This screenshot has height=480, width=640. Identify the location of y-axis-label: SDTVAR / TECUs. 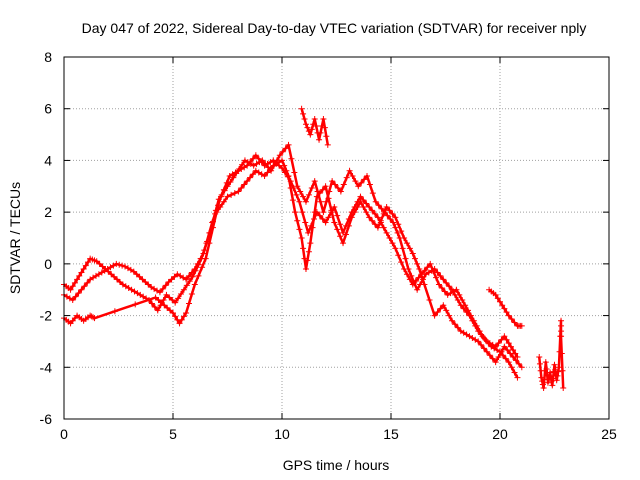
(15, 238).